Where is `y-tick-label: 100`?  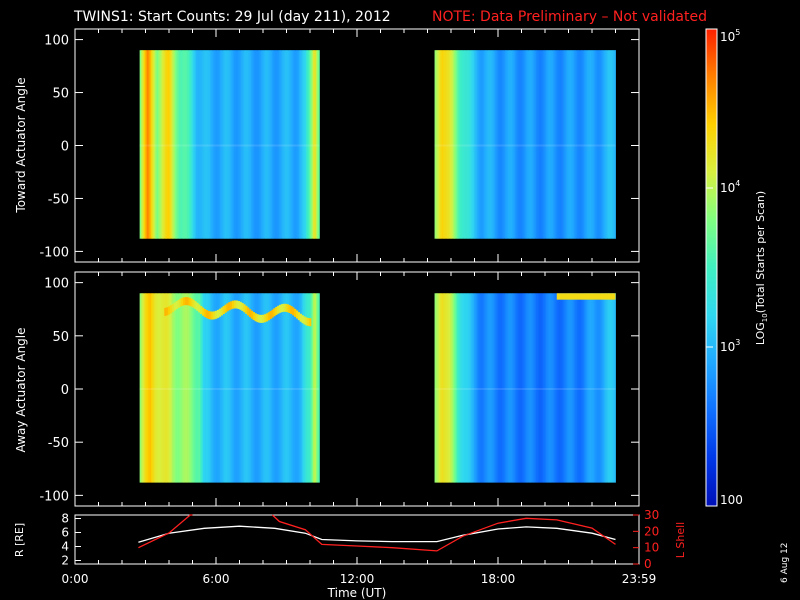
y-tick-label: 100 is located at coordinates (56, 41).